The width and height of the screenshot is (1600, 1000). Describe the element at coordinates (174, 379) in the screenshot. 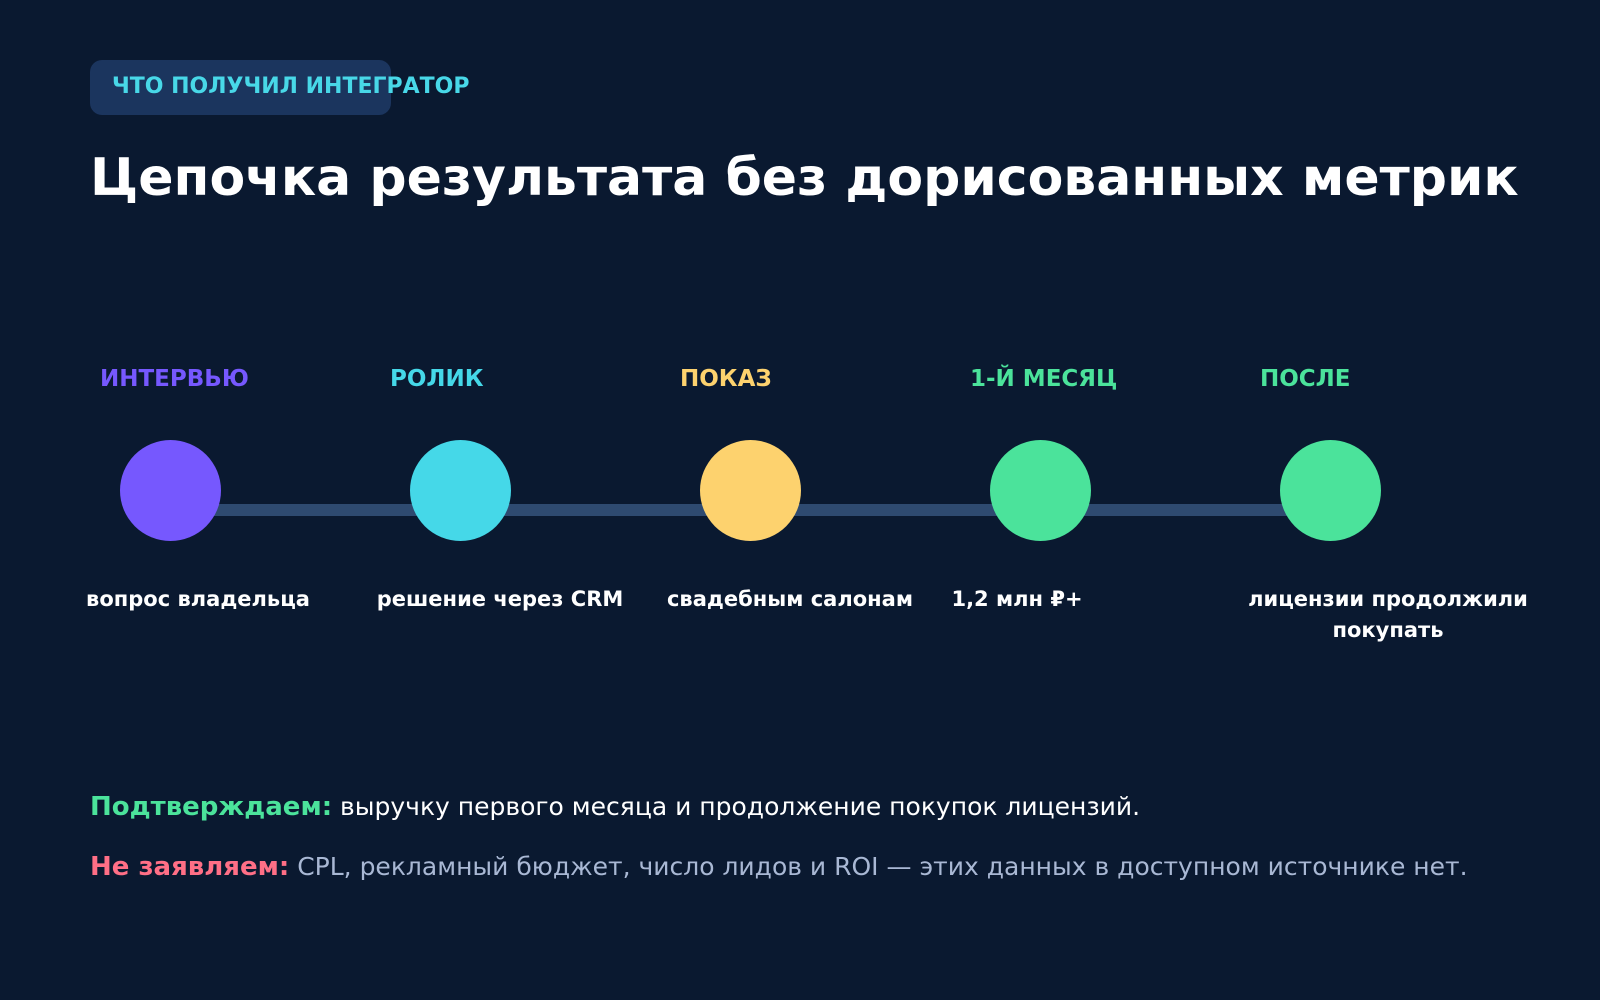

I see `step-label-interview: ИНТЕРВЬЮ` at that location.